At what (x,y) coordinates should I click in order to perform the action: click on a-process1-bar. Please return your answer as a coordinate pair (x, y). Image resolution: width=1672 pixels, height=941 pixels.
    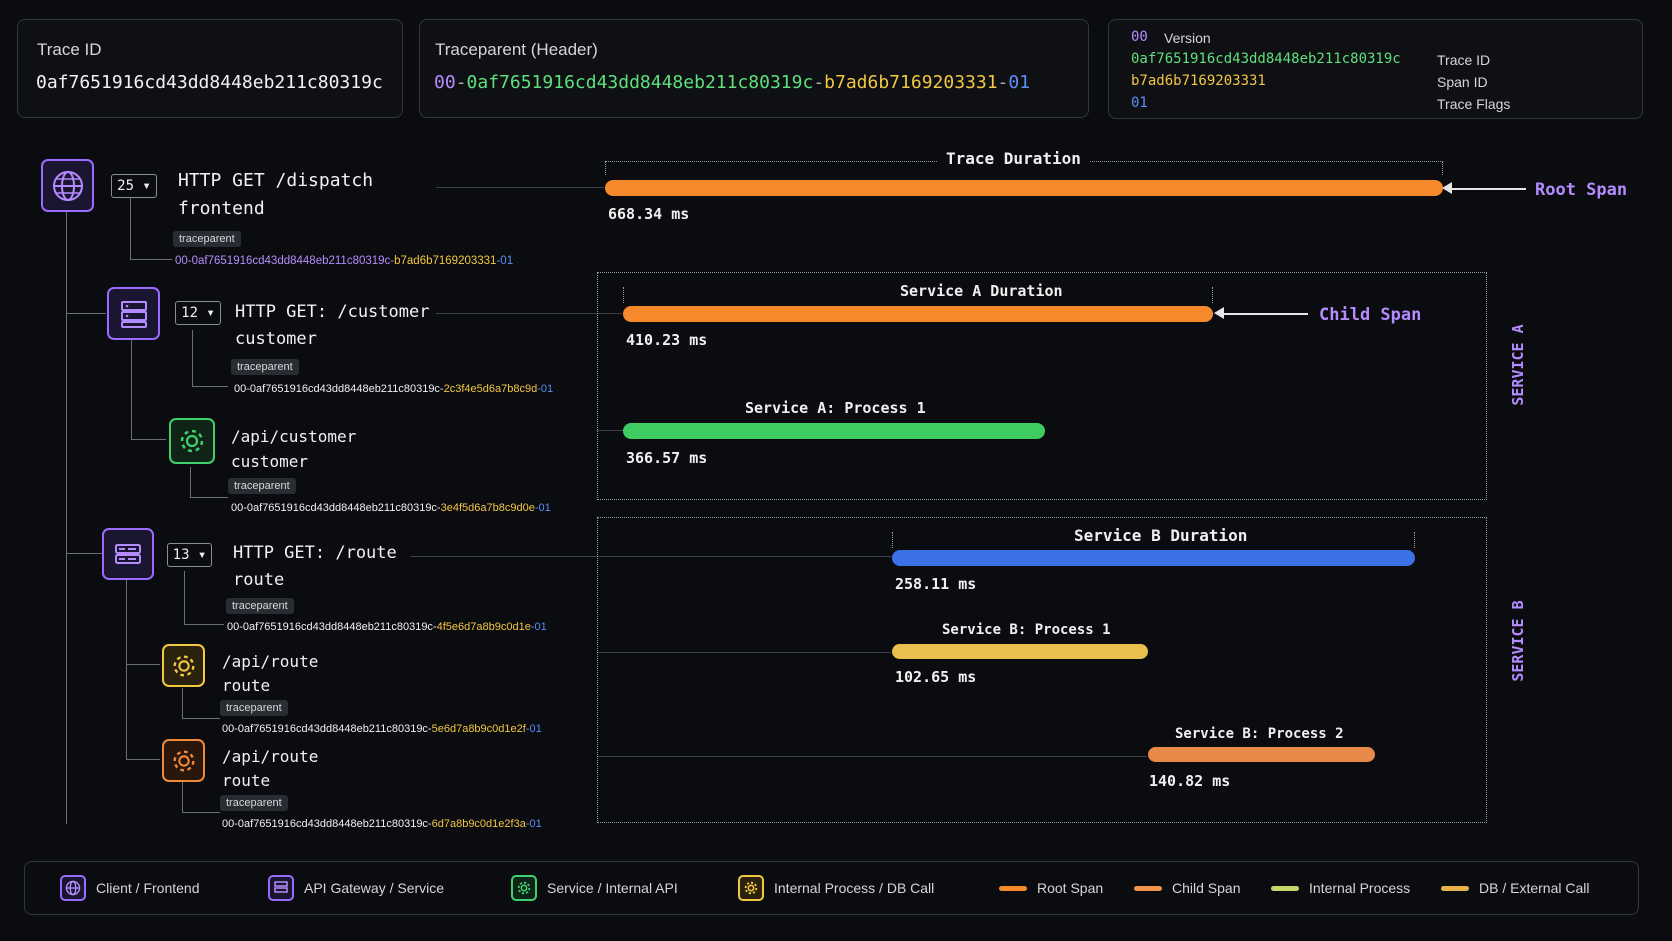
    Looking at the image, I should click on (834, 431).